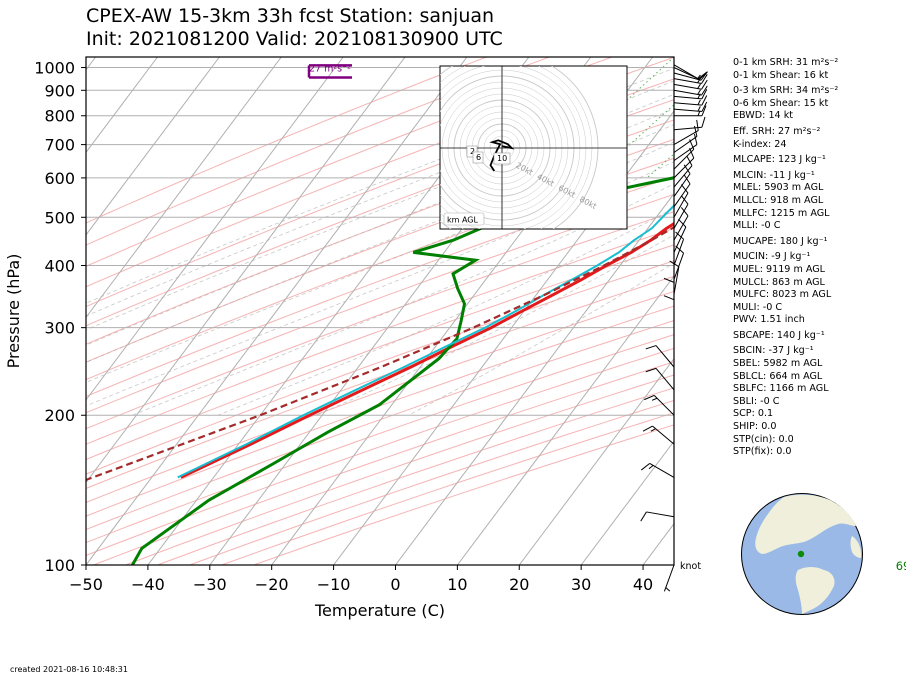  Describe the element at coordinates (464, 219) in the screenshot. I see `hodograph-label-box` at that location.